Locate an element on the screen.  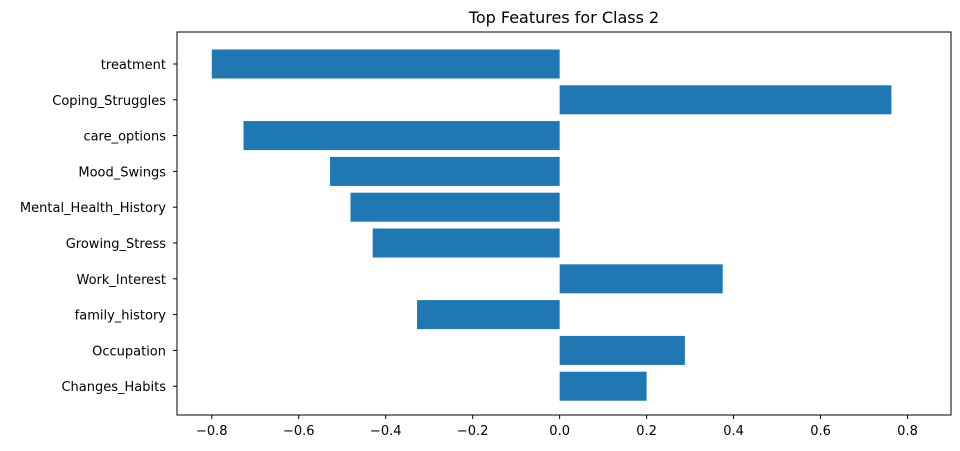
x-tick-label: 0.8 is located at coordinates (907, 431).